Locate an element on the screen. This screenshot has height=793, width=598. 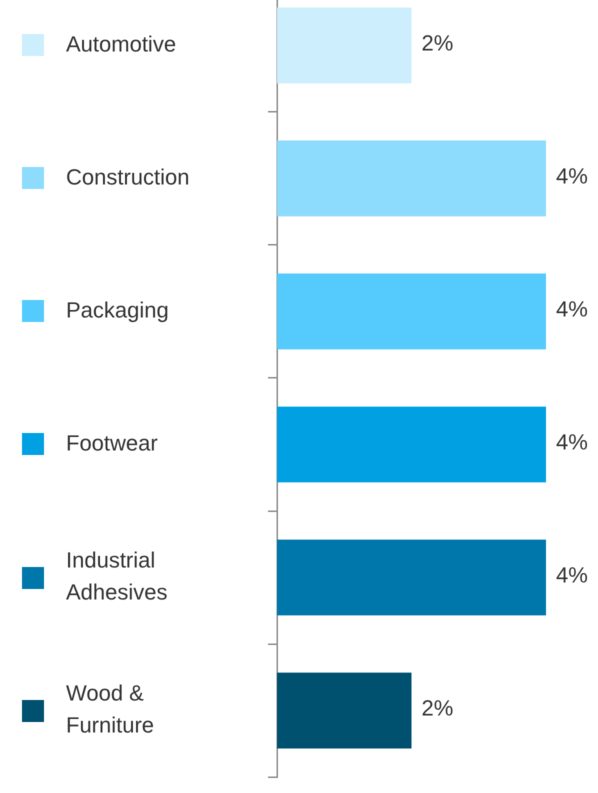
y-tick-label: Wood & Furniture is located at coordinates (110, 709).